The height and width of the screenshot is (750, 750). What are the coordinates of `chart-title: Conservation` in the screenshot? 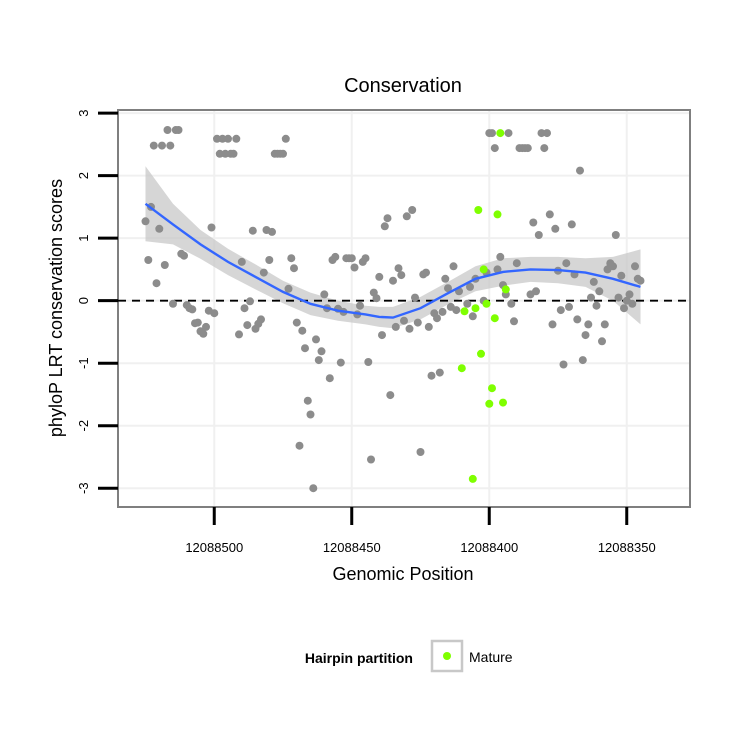 It's located at (403, 86).